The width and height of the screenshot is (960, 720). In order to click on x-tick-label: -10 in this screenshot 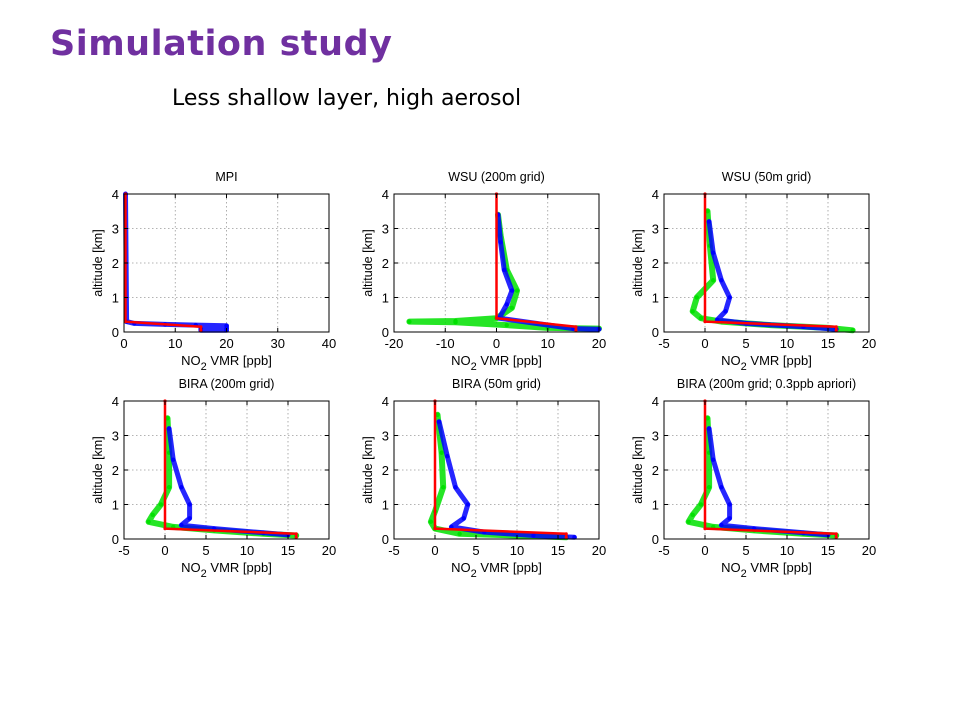, I will do `click(445, 343)`.